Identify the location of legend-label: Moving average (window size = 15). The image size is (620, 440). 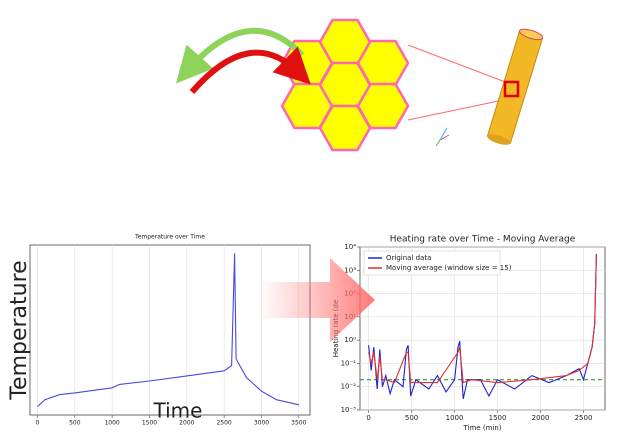
(449, 268).